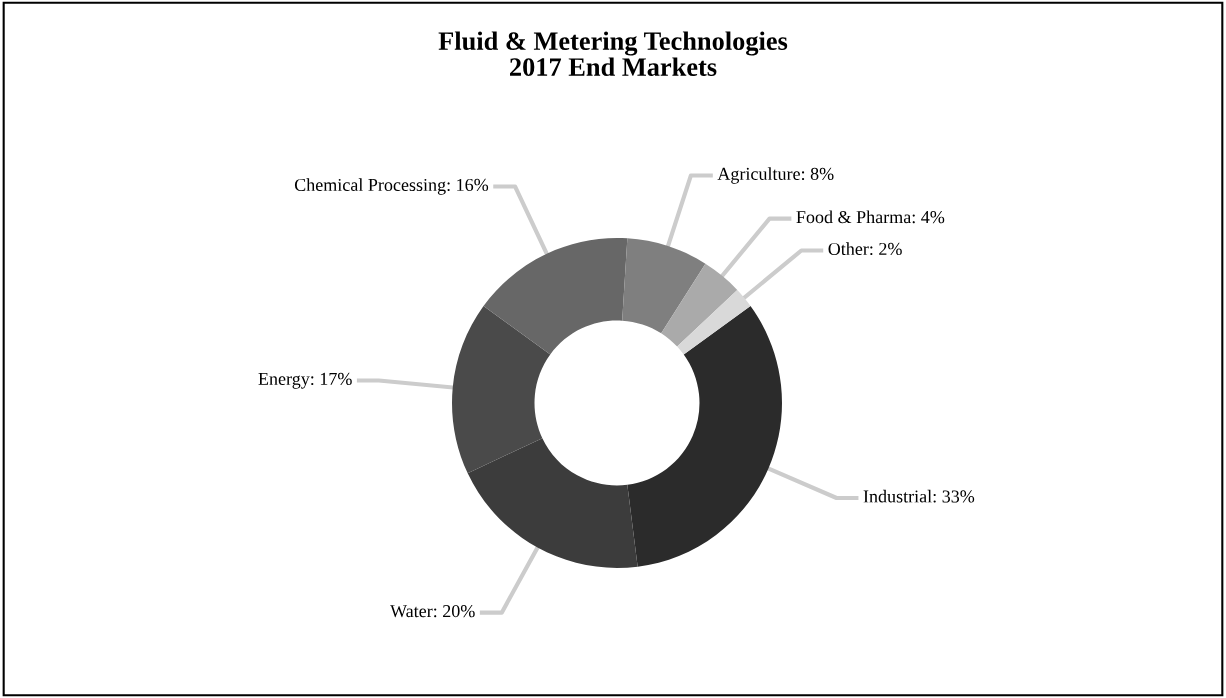 Image resolution: width=1226 pixels, height=698 pixels. Describe the element at coordinates (870, 217) in the screenshot. I see `slice-label: Food & Pharma: 4%` at that location.